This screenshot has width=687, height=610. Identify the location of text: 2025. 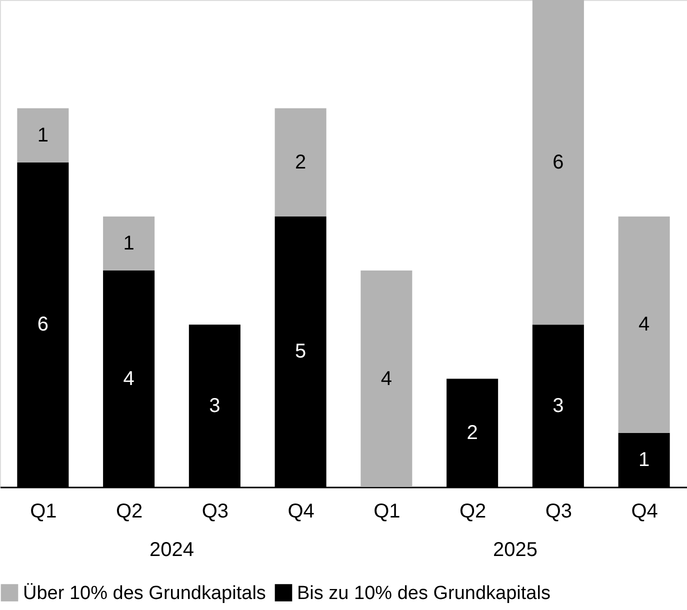
(515, 550).